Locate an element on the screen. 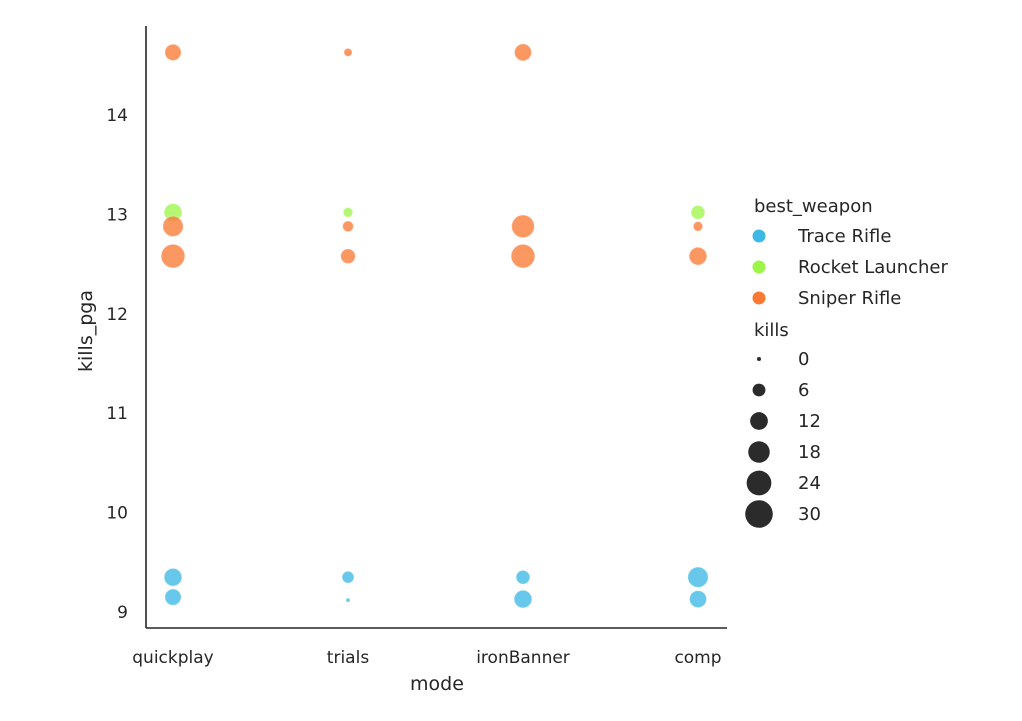 This screenshot has width=1022, height=721. hue-legend-title: best_weapon is located at coordinates (813, 206).